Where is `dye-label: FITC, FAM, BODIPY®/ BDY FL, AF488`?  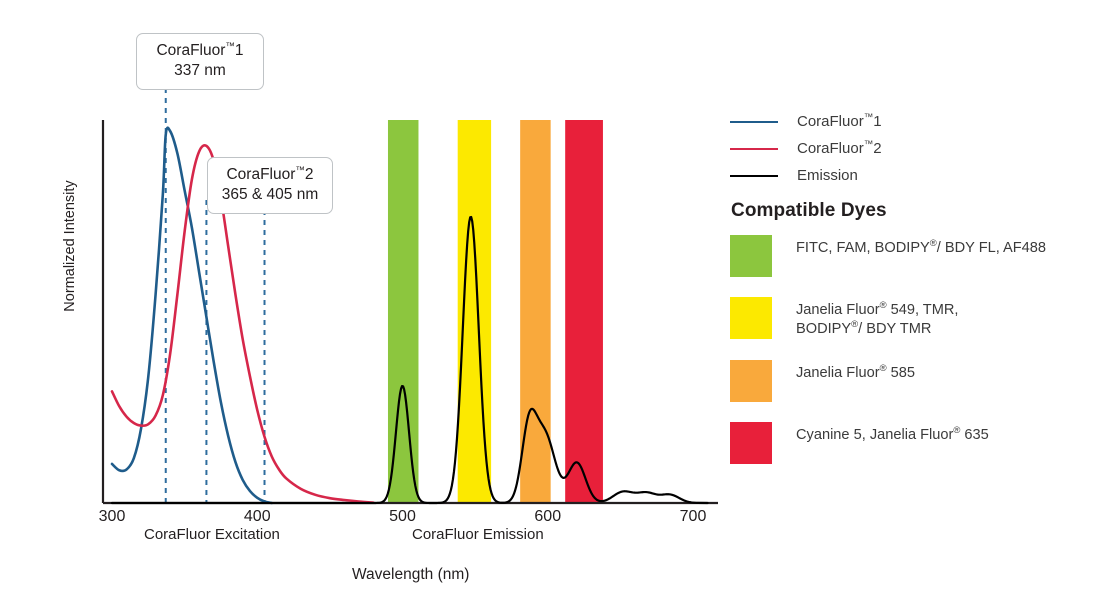
dye-label: FITC, FAM, BODIPY®/ BDY FL, AF488 is located at coordinates (921, 246).